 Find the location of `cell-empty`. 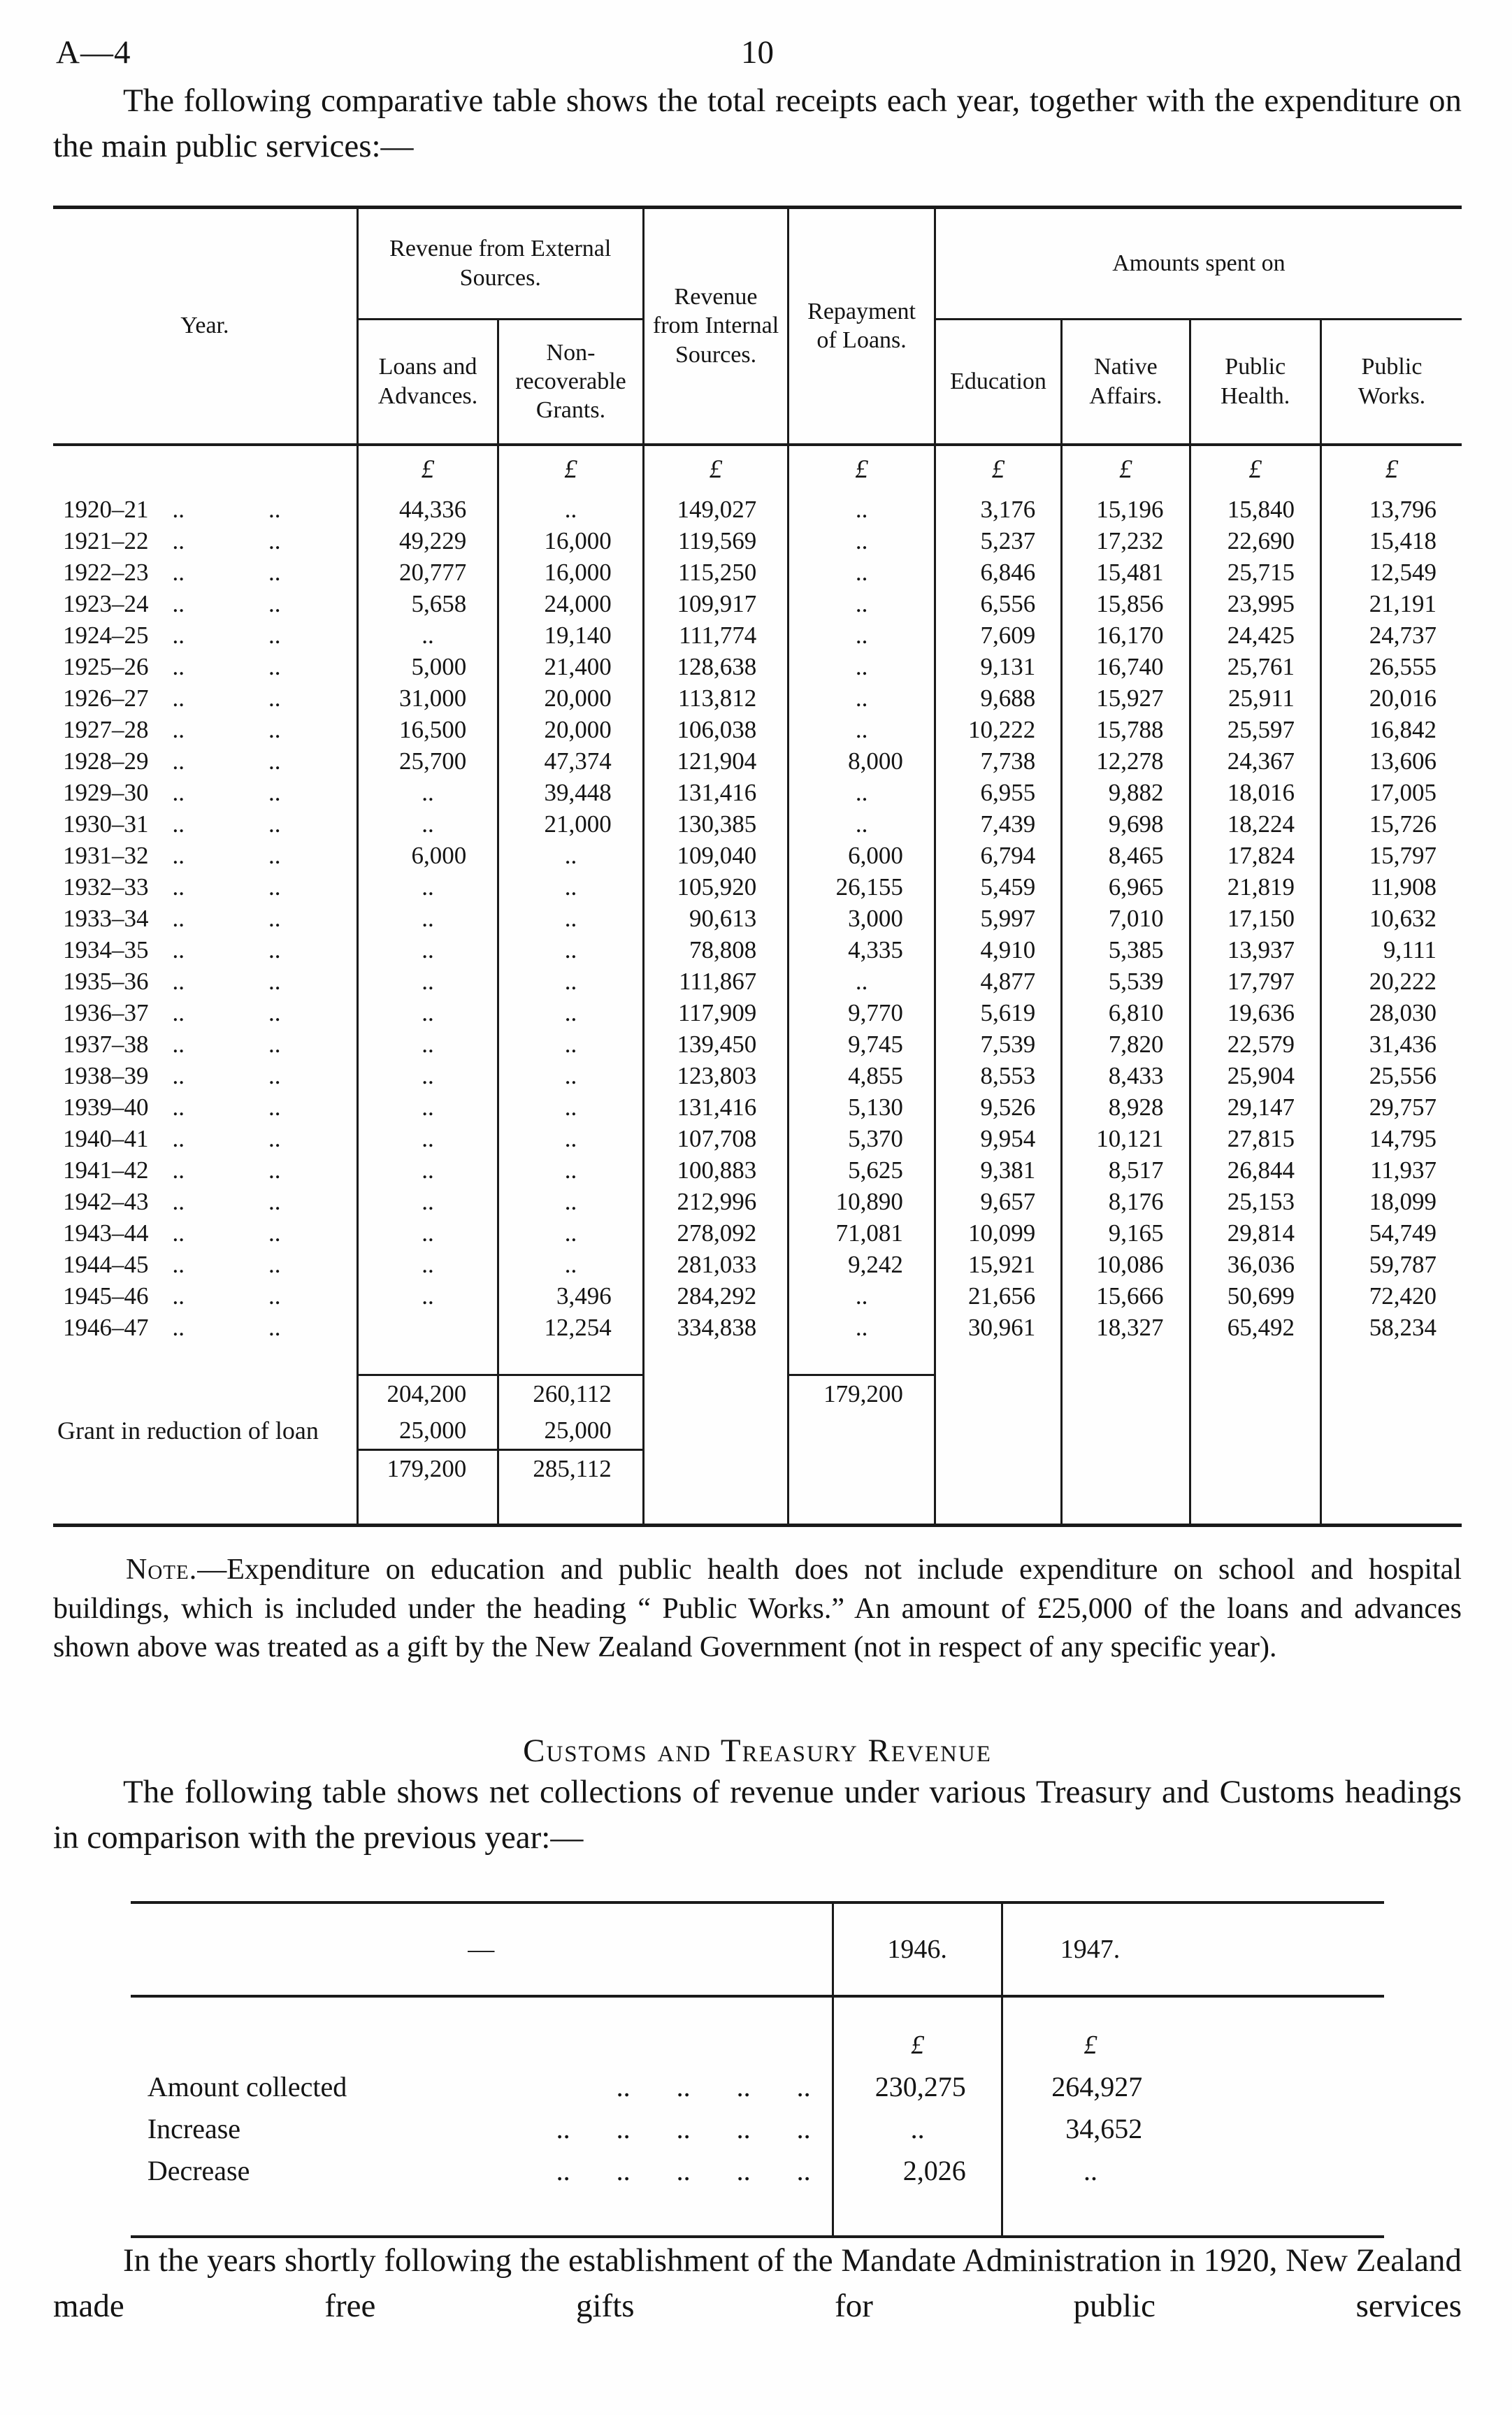

cell-empty is located at coordinates (206, 469).